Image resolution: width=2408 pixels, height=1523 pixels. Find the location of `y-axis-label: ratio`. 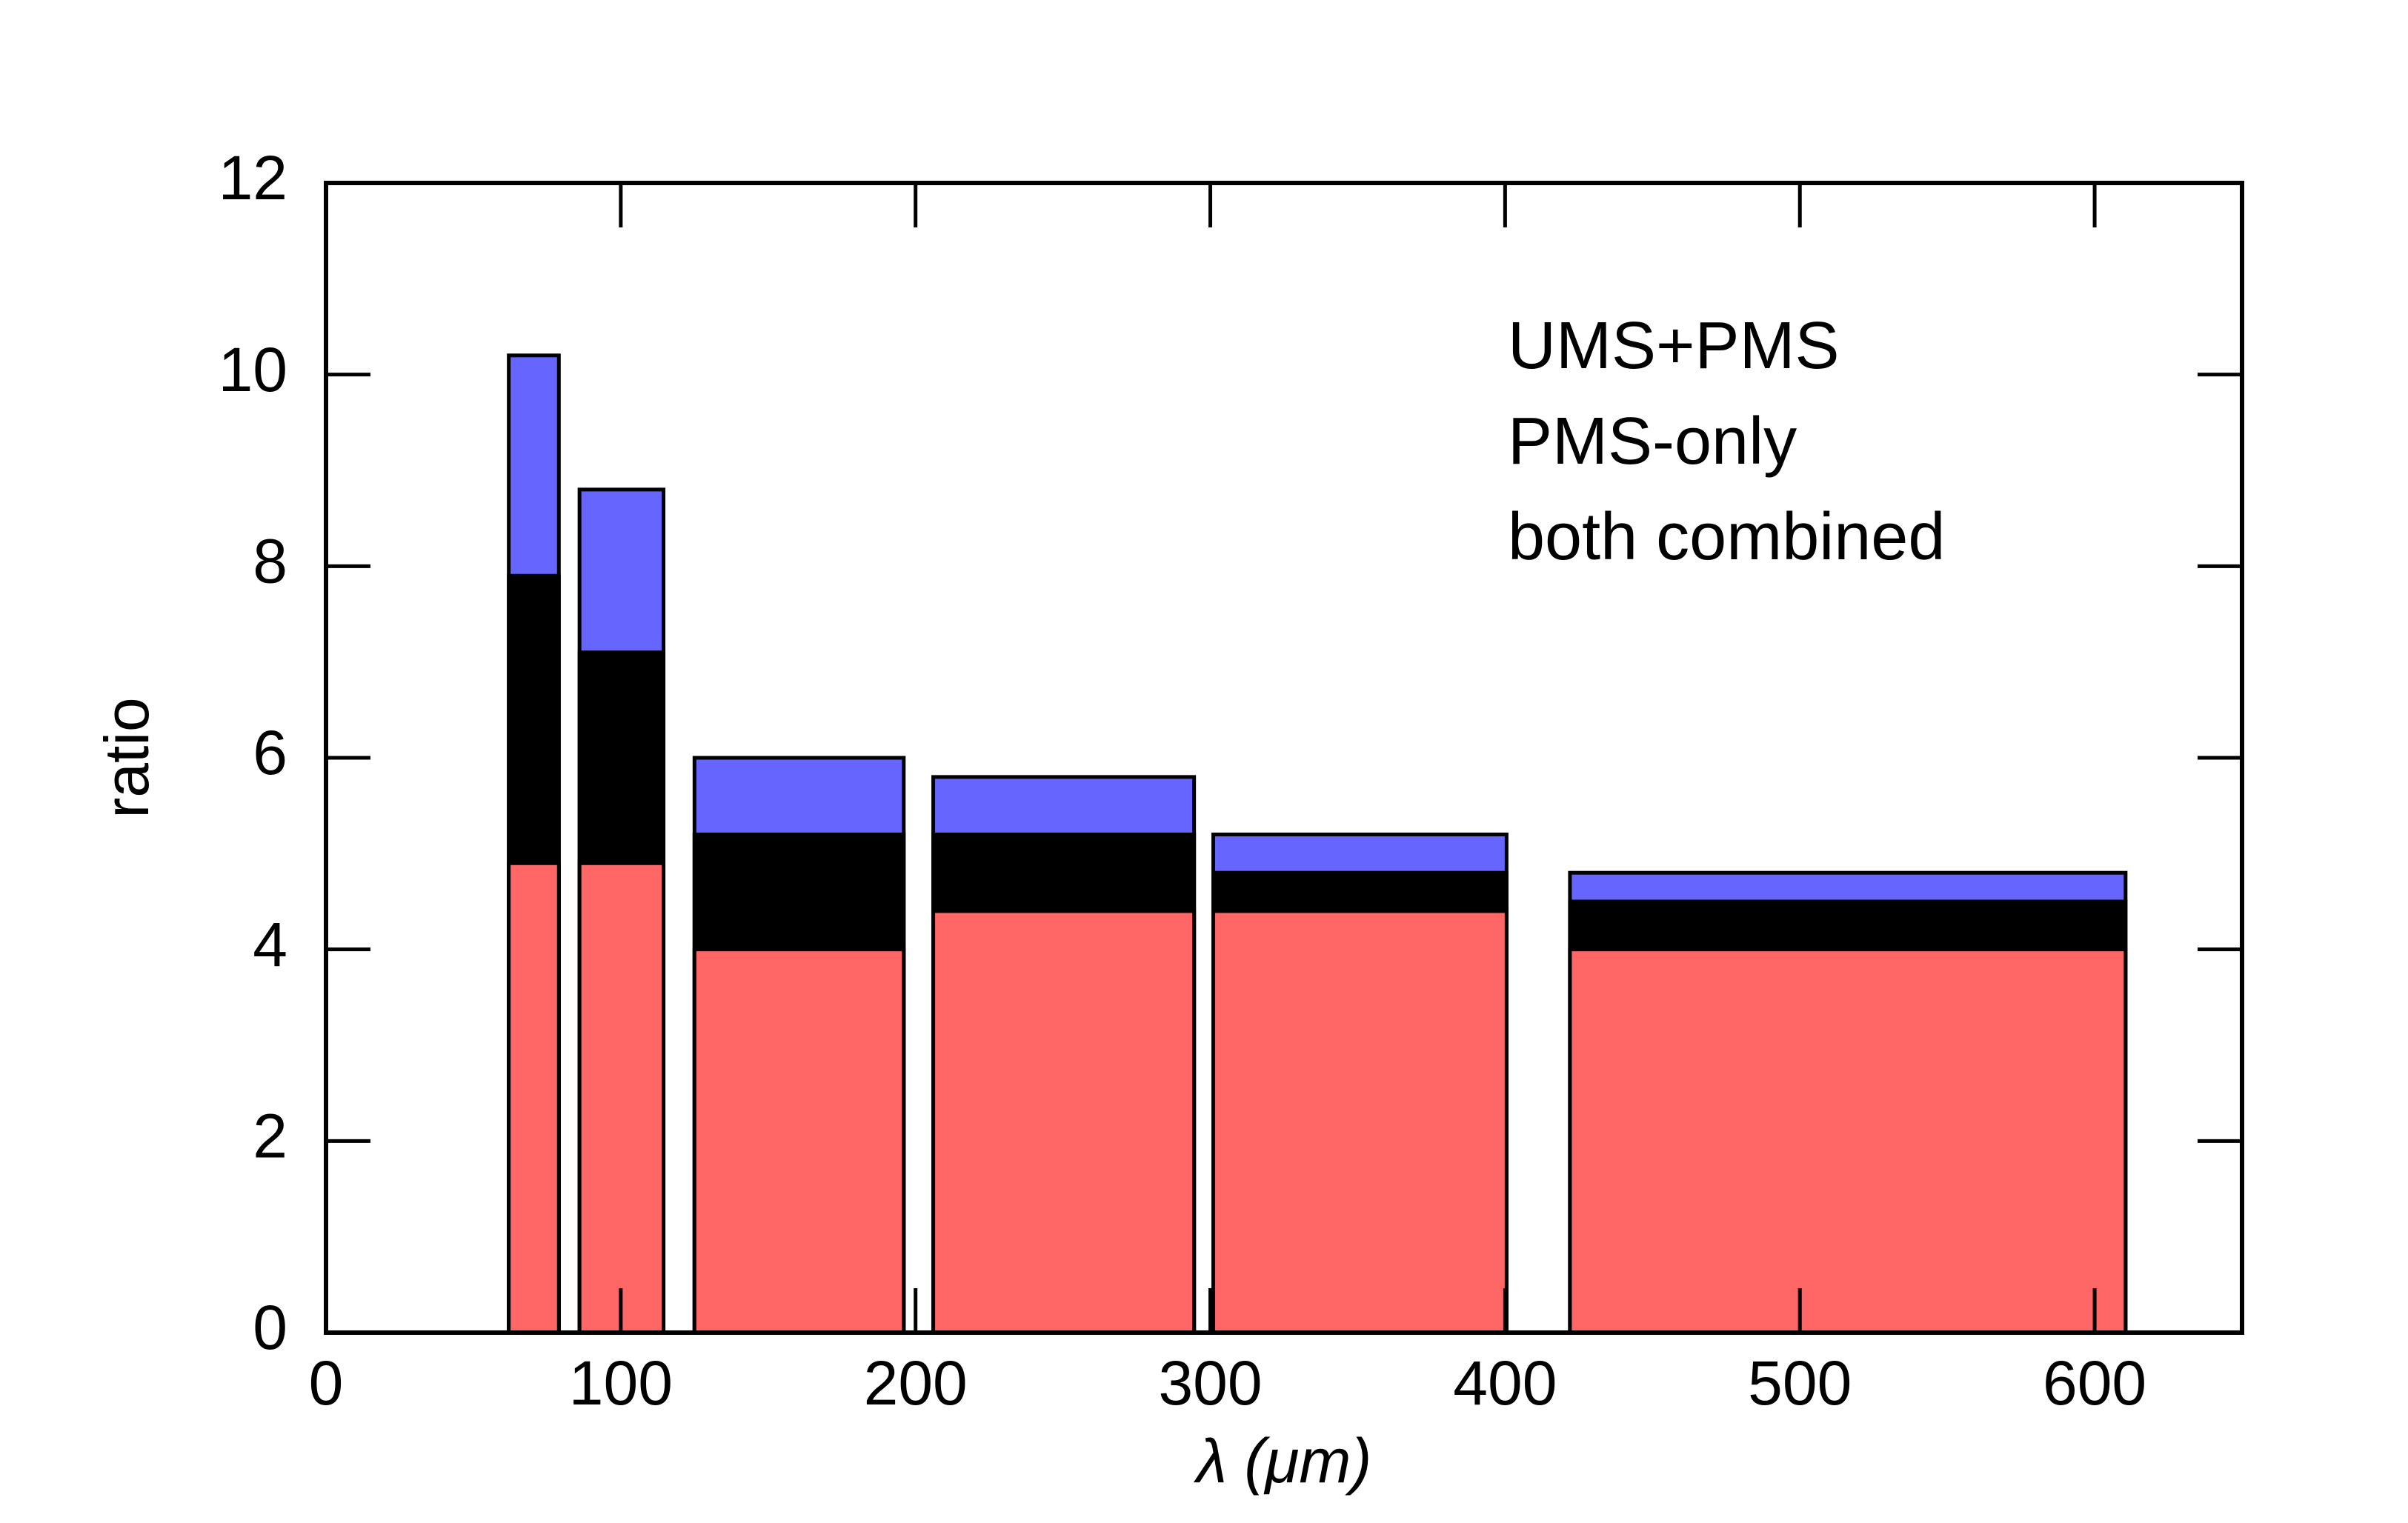

y-axis-label: ratio is located at coordinates (127, 757).